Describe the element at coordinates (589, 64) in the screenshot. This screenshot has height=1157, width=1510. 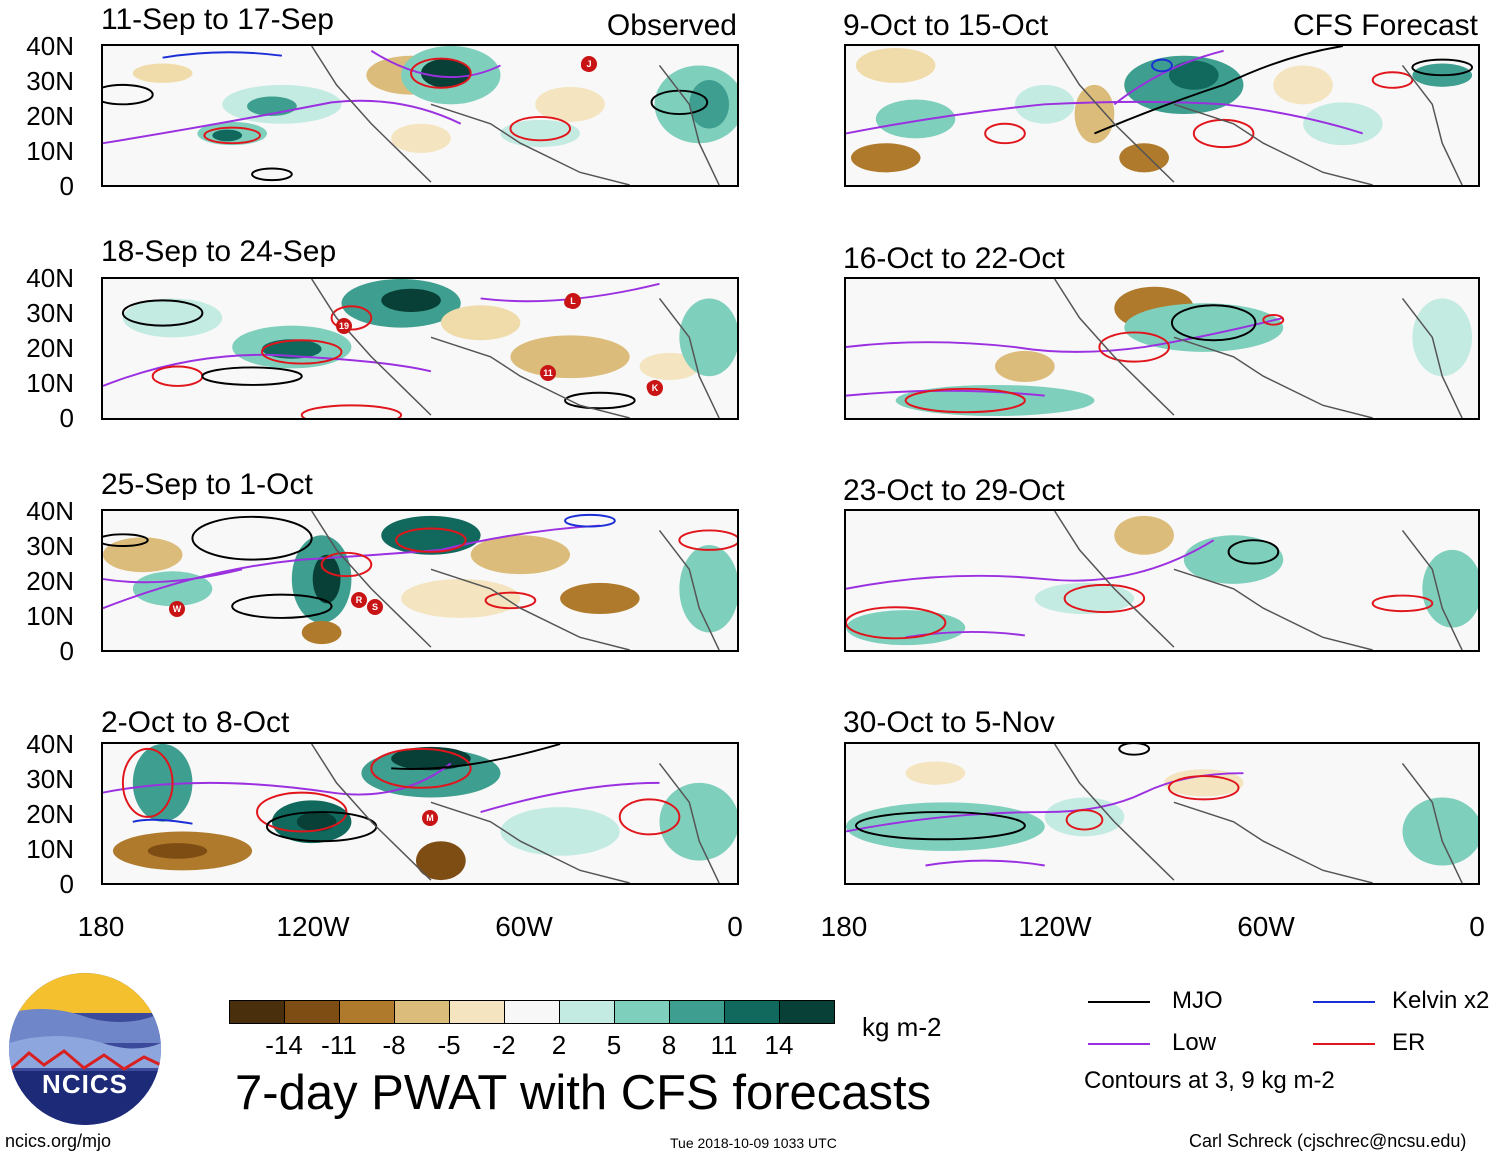
I see `storm-marker-label: J` at that location.